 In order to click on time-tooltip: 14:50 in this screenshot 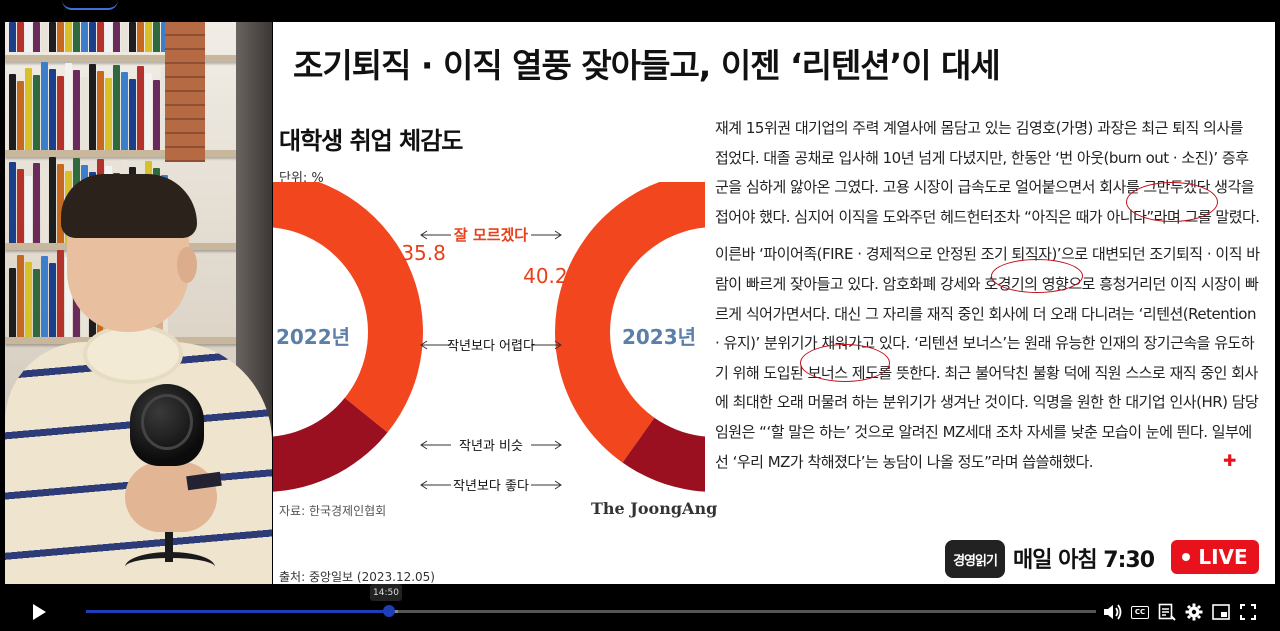, I will do `click(386, 592)`.